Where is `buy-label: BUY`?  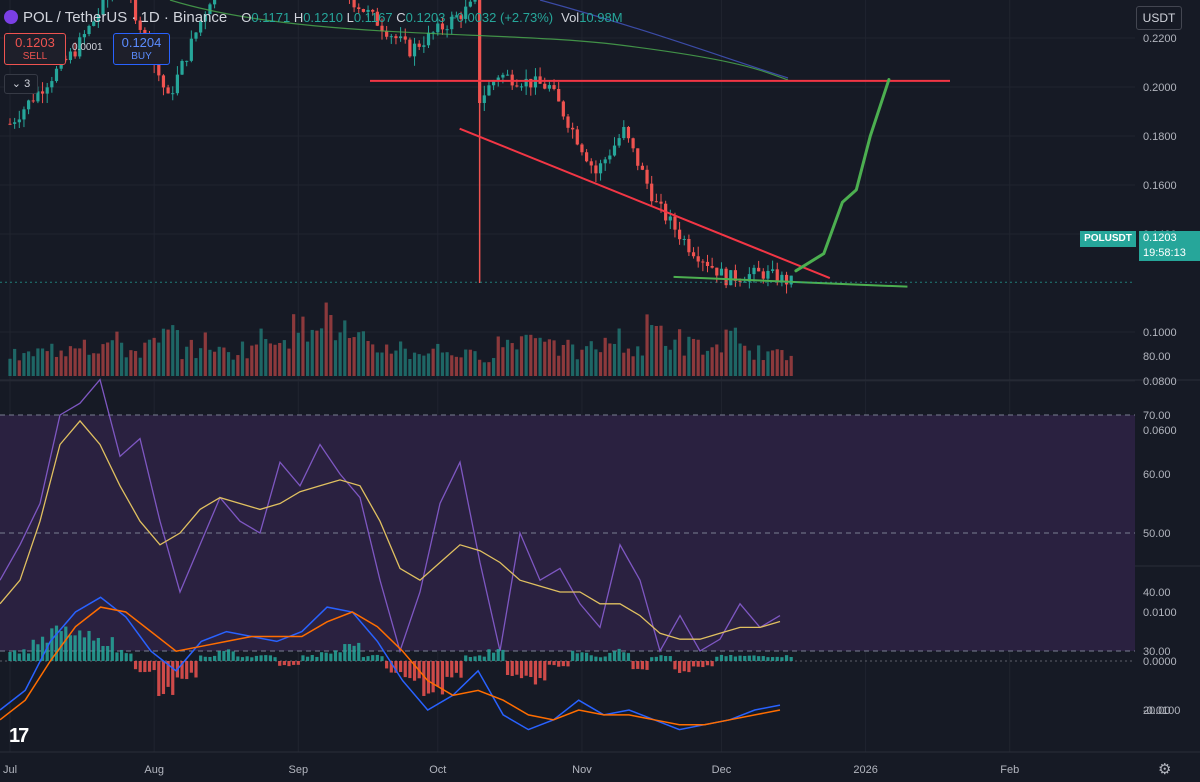
buy-label: BUY is located at coordinates (141, 56).